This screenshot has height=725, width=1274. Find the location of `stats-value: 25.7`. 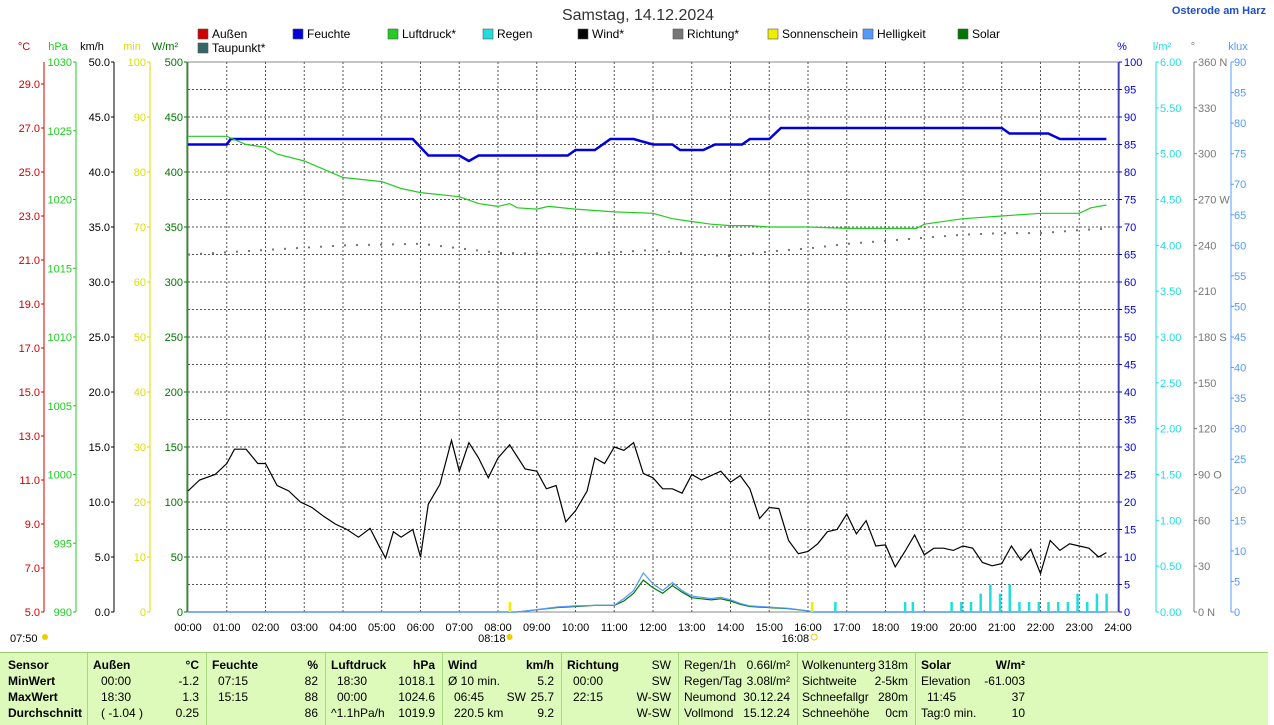

stats-value: 25.7 is located at coordinates (542, 697).